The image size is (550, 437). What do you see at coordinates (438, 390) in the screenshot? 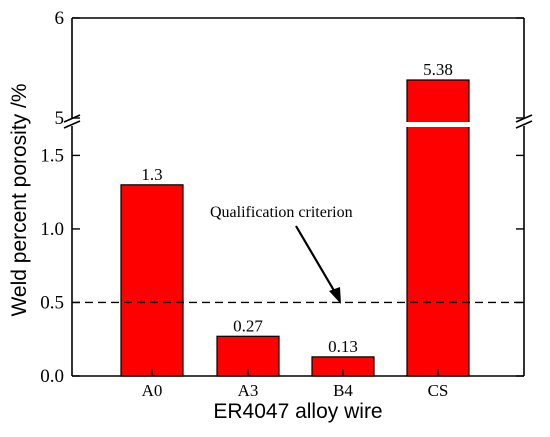
I see `x-tick-label: CS` at bounding box center [438, 390].